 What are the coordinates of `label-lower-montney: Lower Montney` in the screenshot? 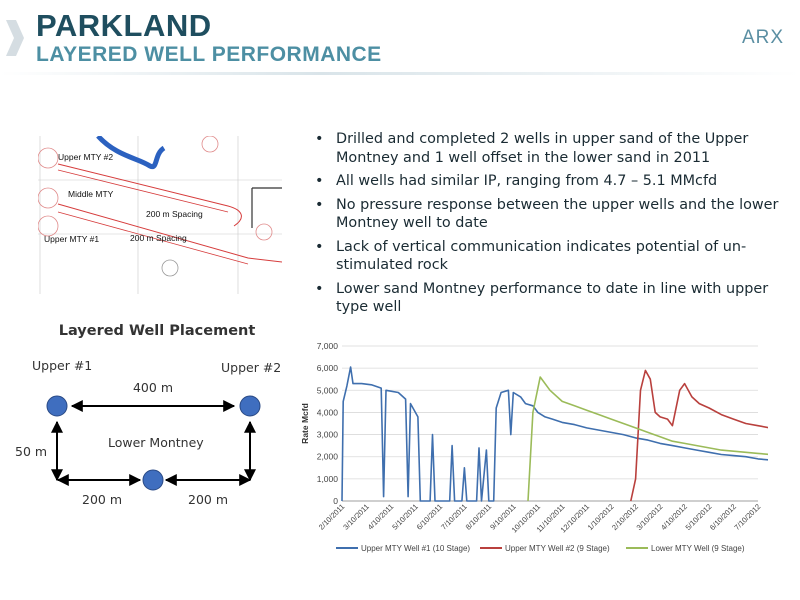 It's located at (156, 442).